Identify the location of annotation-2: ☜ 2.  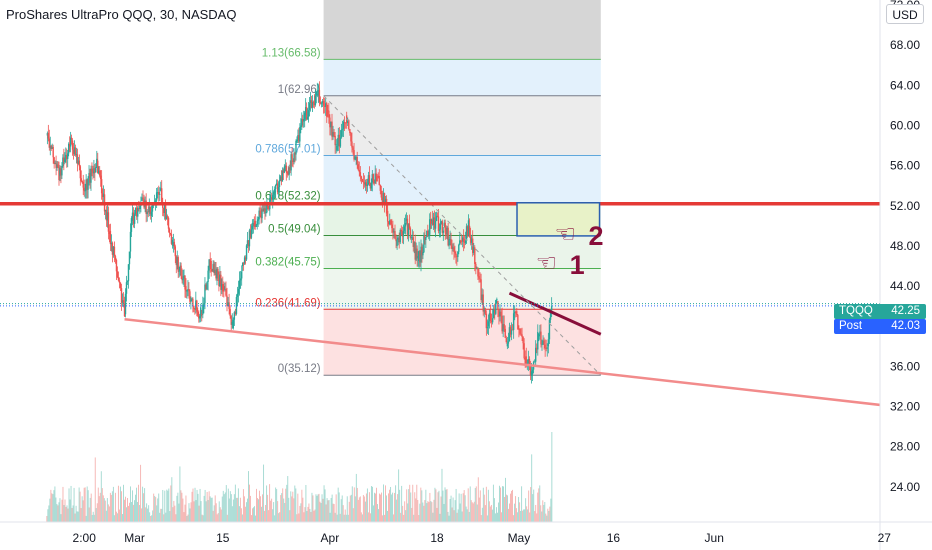
(579, 235).